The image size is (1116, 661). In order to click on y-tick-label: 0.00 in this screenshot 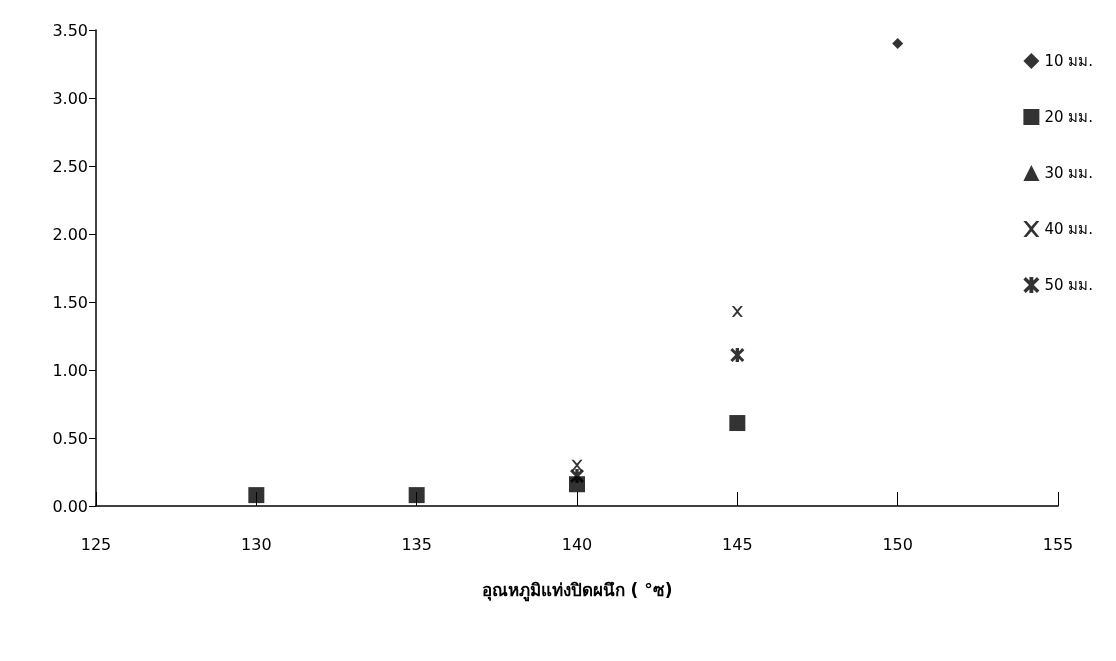, I will do `click(70, 506)`.